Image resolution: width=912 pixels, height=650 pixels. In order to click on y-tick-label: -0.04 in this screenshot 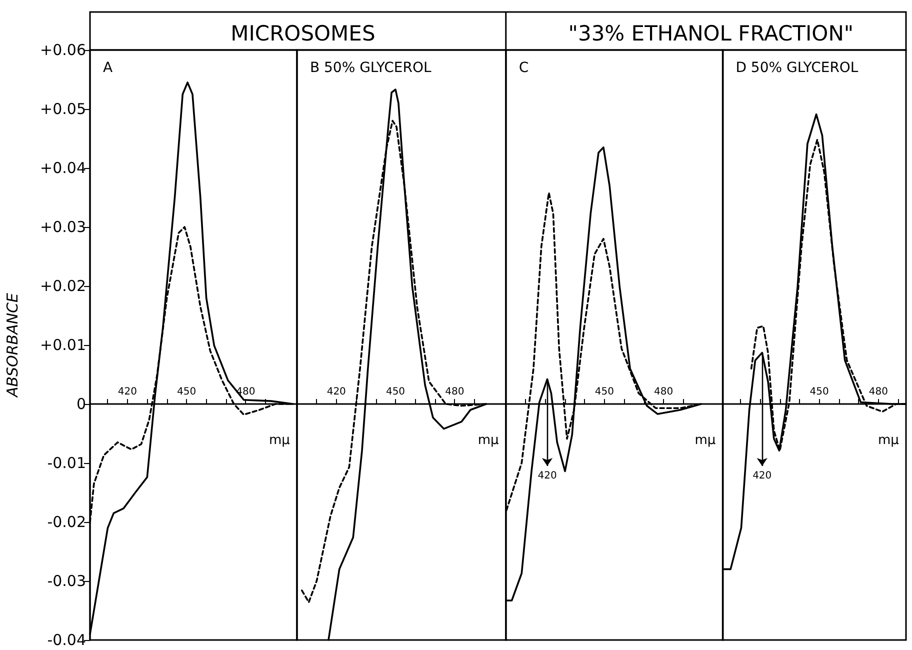, I will do `click(66, 640)`.